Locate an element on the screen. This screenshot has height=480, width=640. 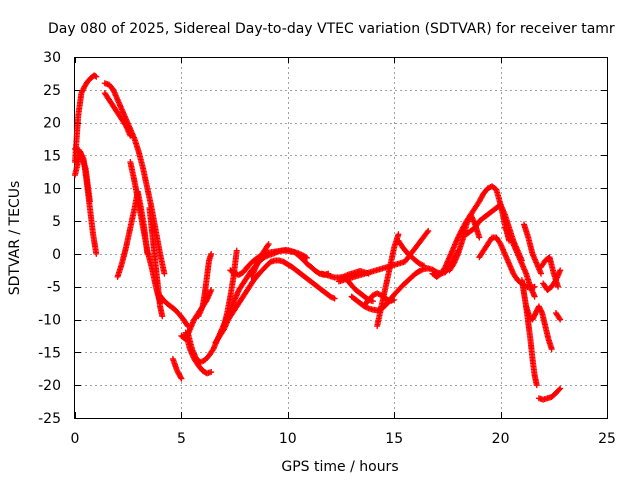
y-tick-label: -10 is located at coordinates (49, 321).